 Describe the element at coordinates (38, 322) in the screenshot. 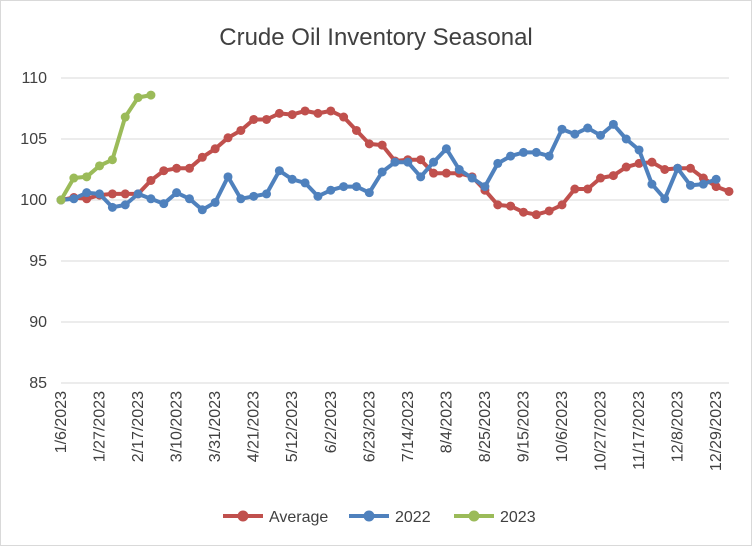

I see `y-tick-label: 90` at that location.